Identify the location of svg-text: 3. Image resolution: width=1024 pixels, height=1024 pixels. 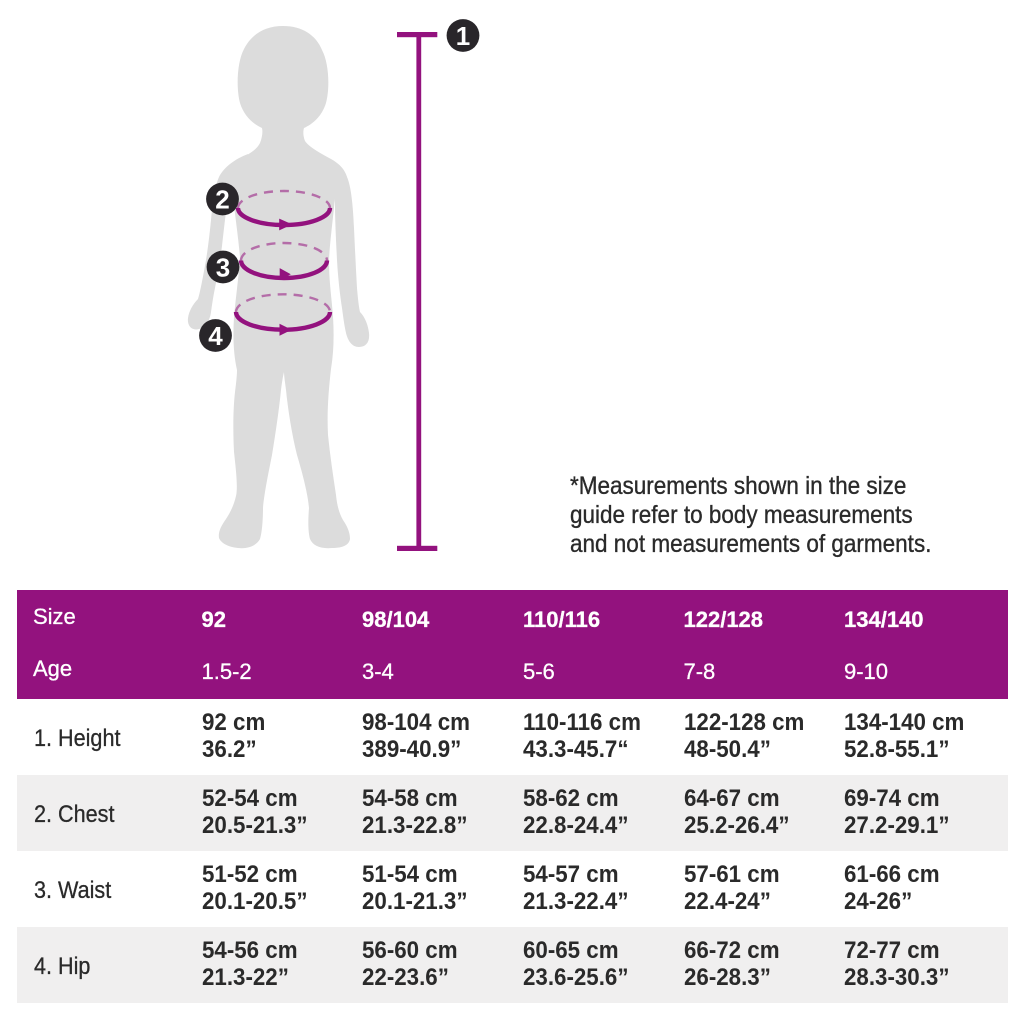
(223, 268).